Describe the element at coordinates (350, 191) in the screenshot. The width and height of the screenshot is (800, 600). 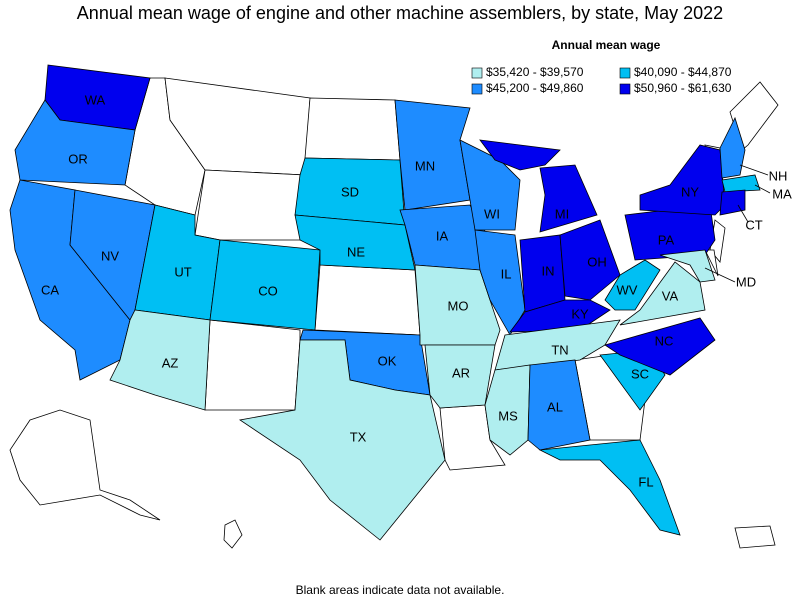
I see `state-label: SD` at that location.